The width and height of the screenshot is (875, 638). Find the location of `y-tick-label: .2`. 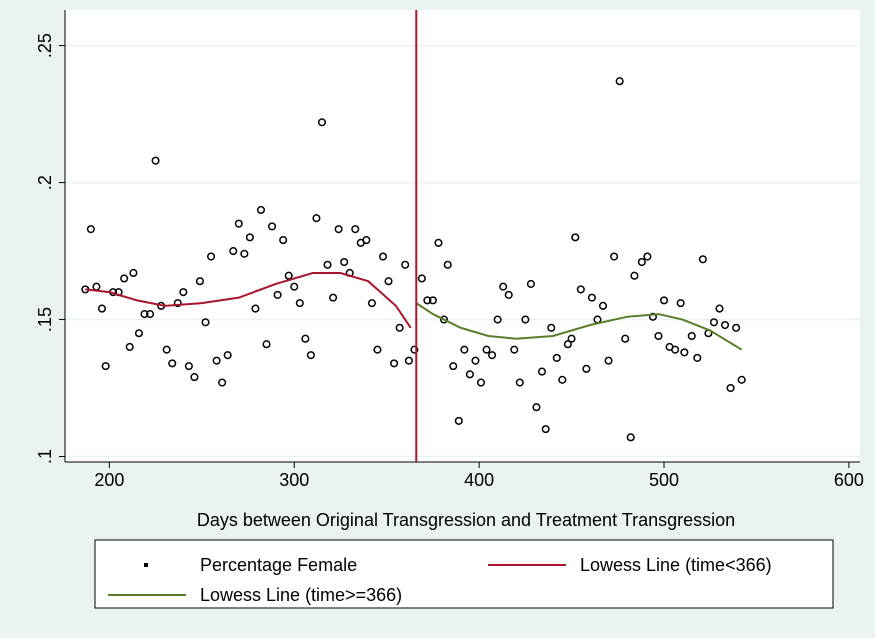

y-tick-label: .2 is located at coordinates (45, 182).